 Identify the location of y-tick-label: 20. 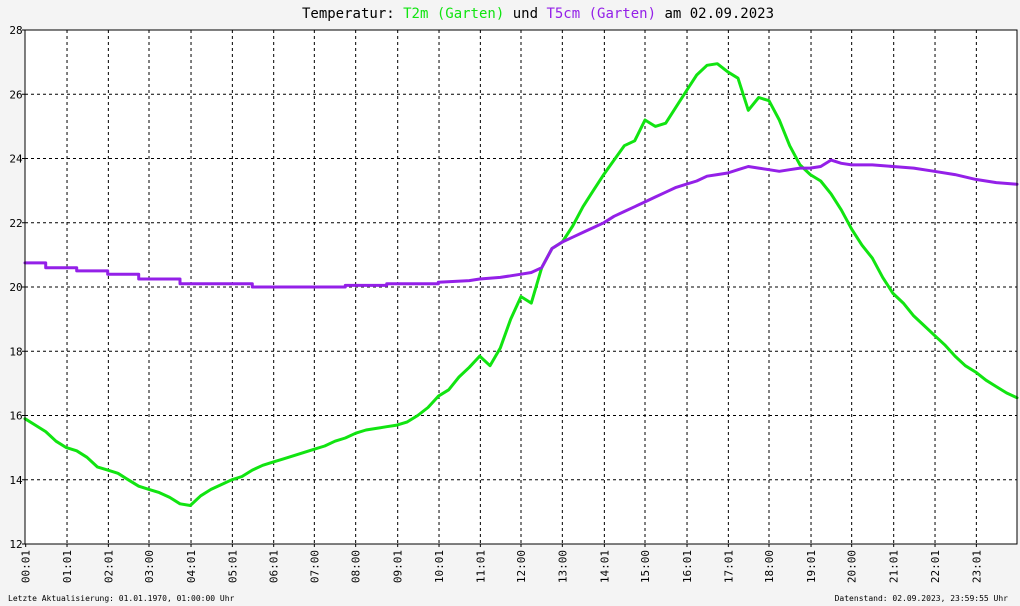
(15, 287).